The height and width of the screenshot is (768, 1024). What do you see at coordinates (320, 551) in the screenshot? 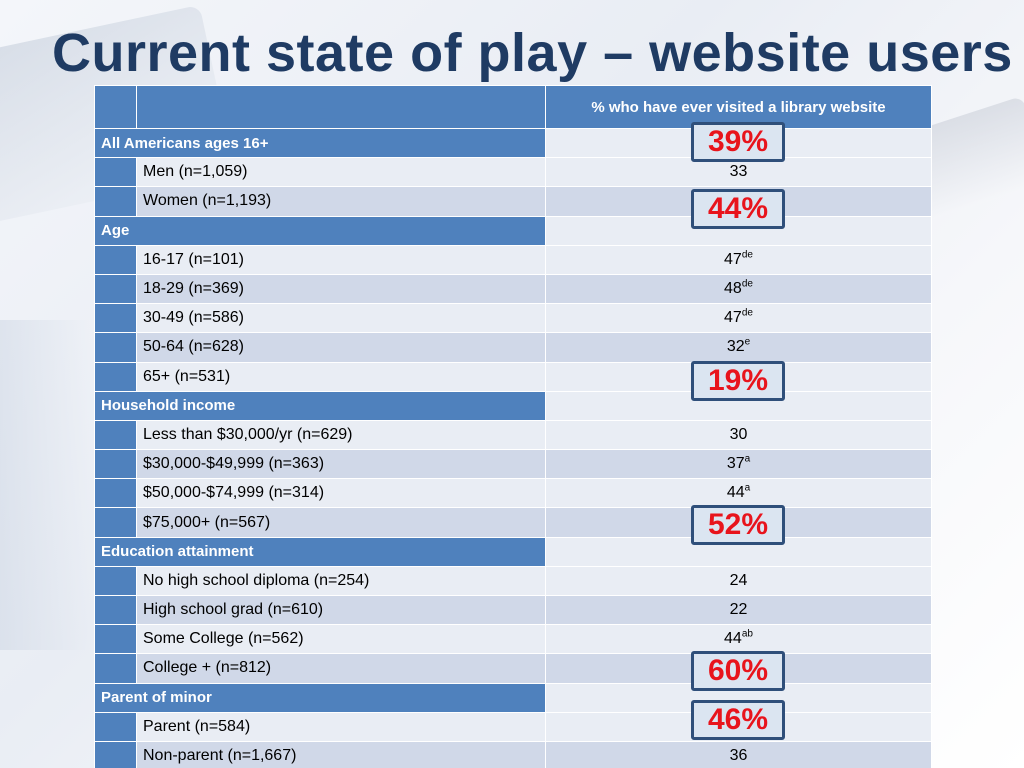
I see `category-label: Education attainment` at bounding box center [320, 551].